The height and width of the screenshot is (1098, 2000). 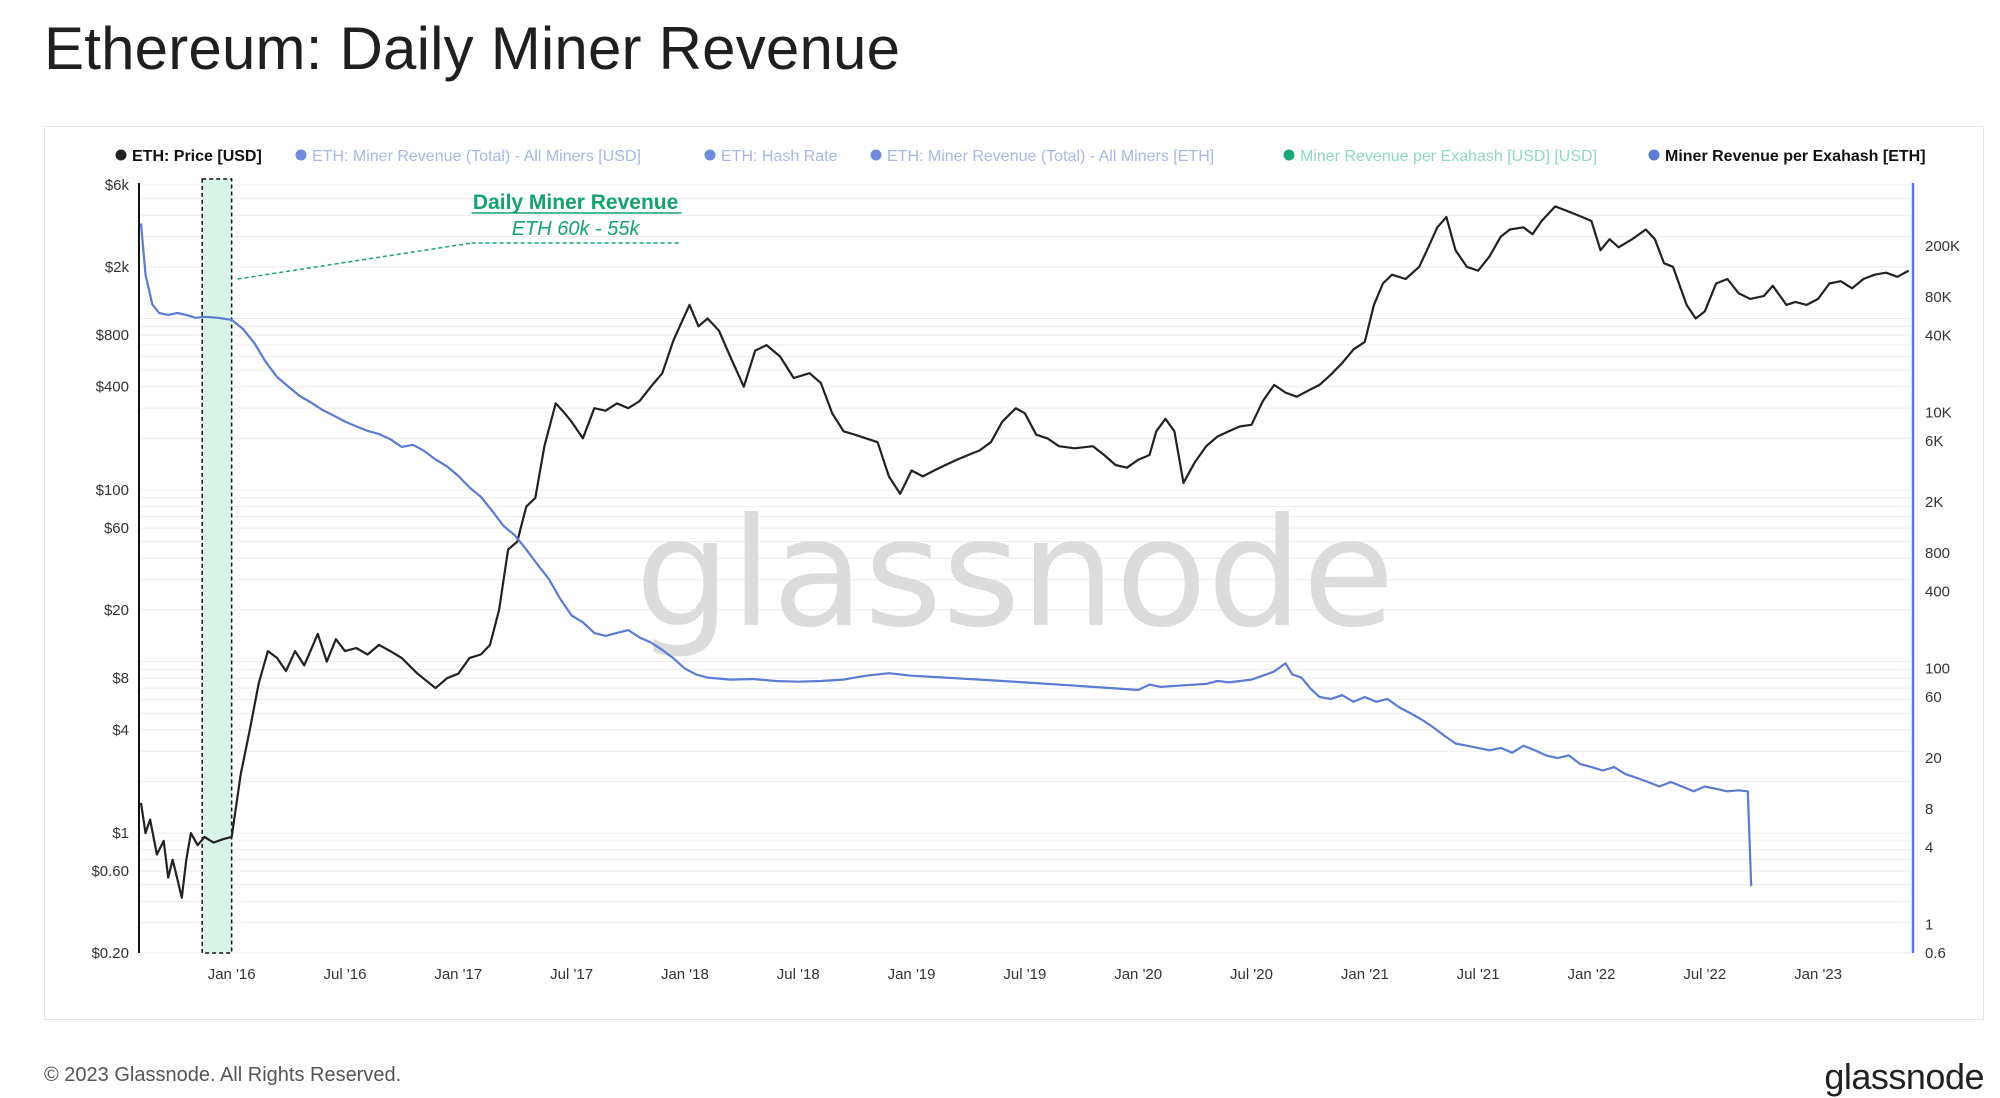 What do you see at coordinates (112, 490) in the screenshot?
I see `y-tick-label-left: $100` at bounding box center [112, 490].